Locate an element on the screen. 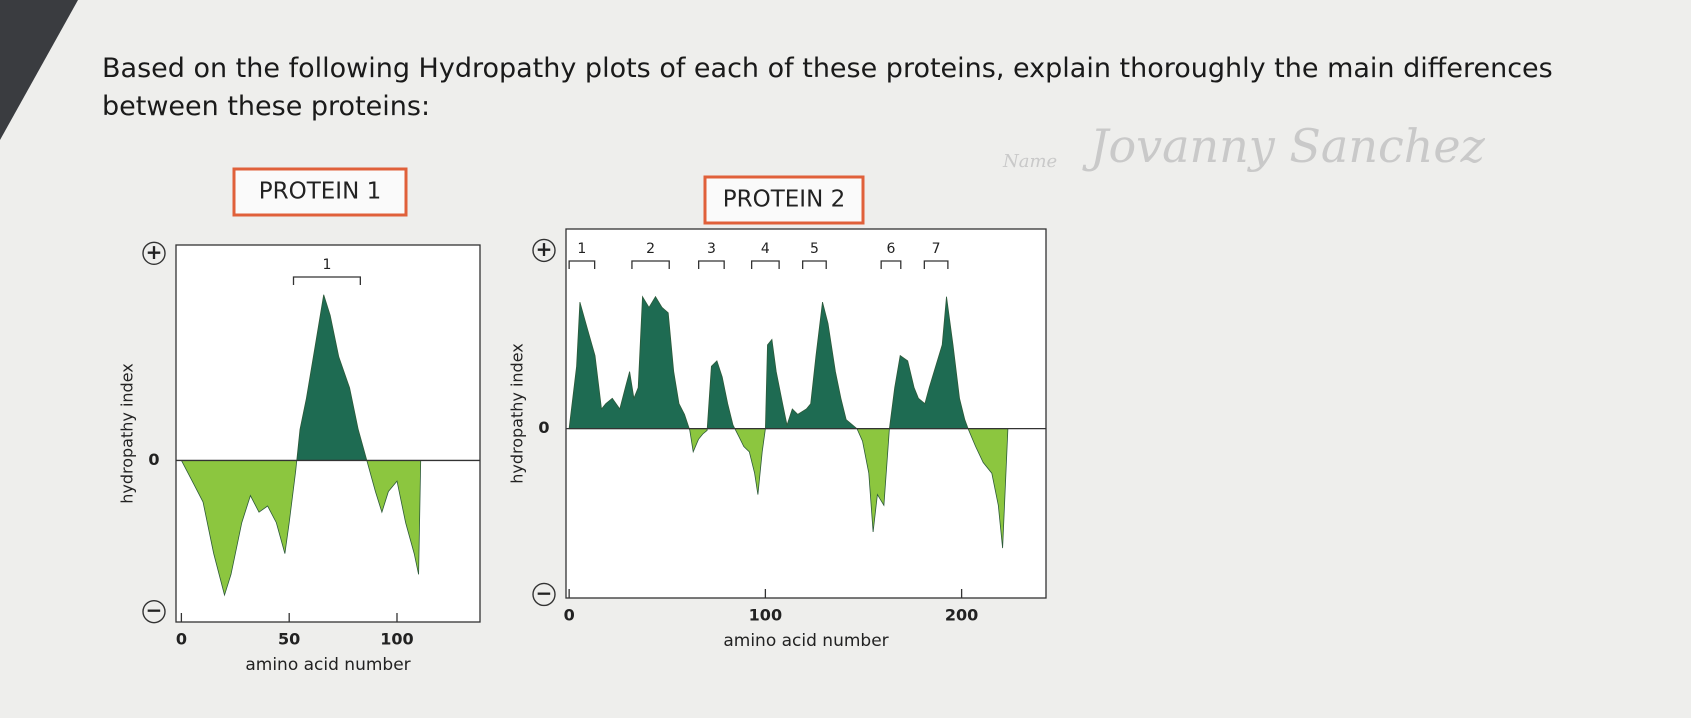 This screenshot has height=718, width=1691. chart-title: PROTEIN 2 is located at coordinates (784, 200).